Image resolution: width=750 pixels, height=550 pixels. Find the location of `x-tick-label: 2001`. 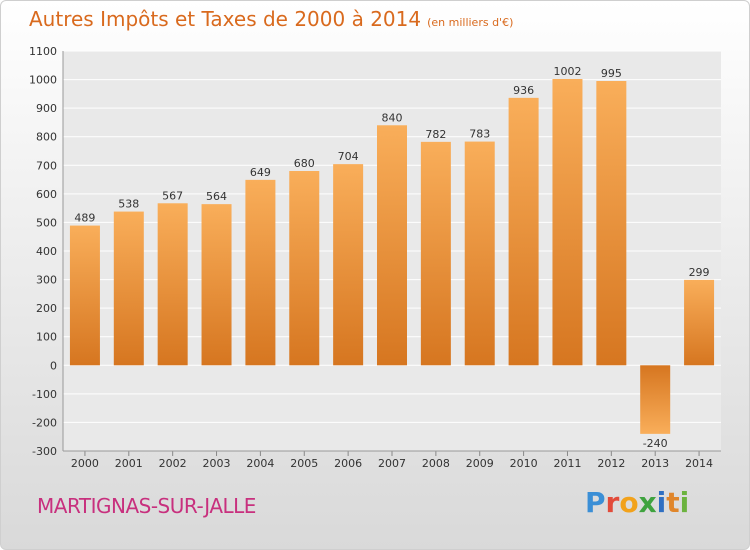

x-tick-label: 2001 is located at coordinates (129, 463).